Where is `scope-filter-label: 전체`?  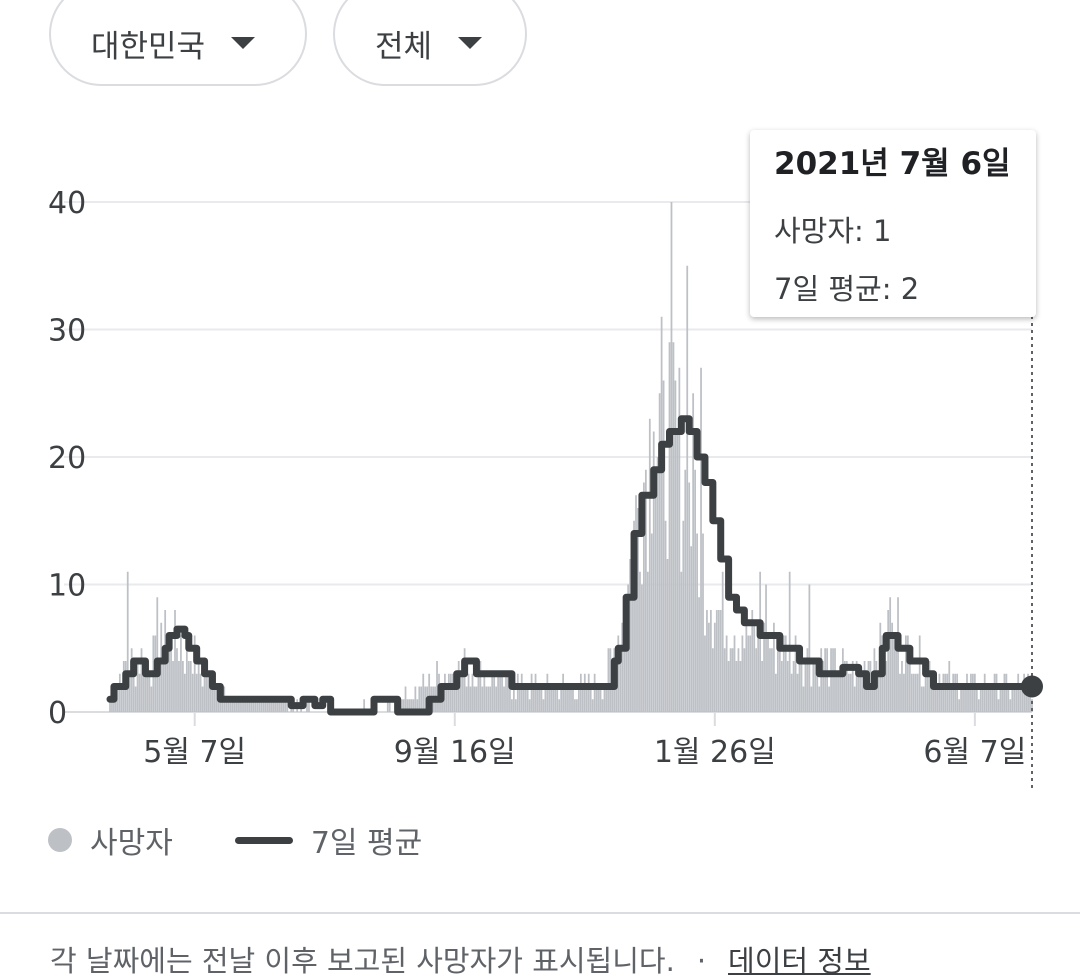
scope-filter-label: 전체 is located at coordinates (404, 46).